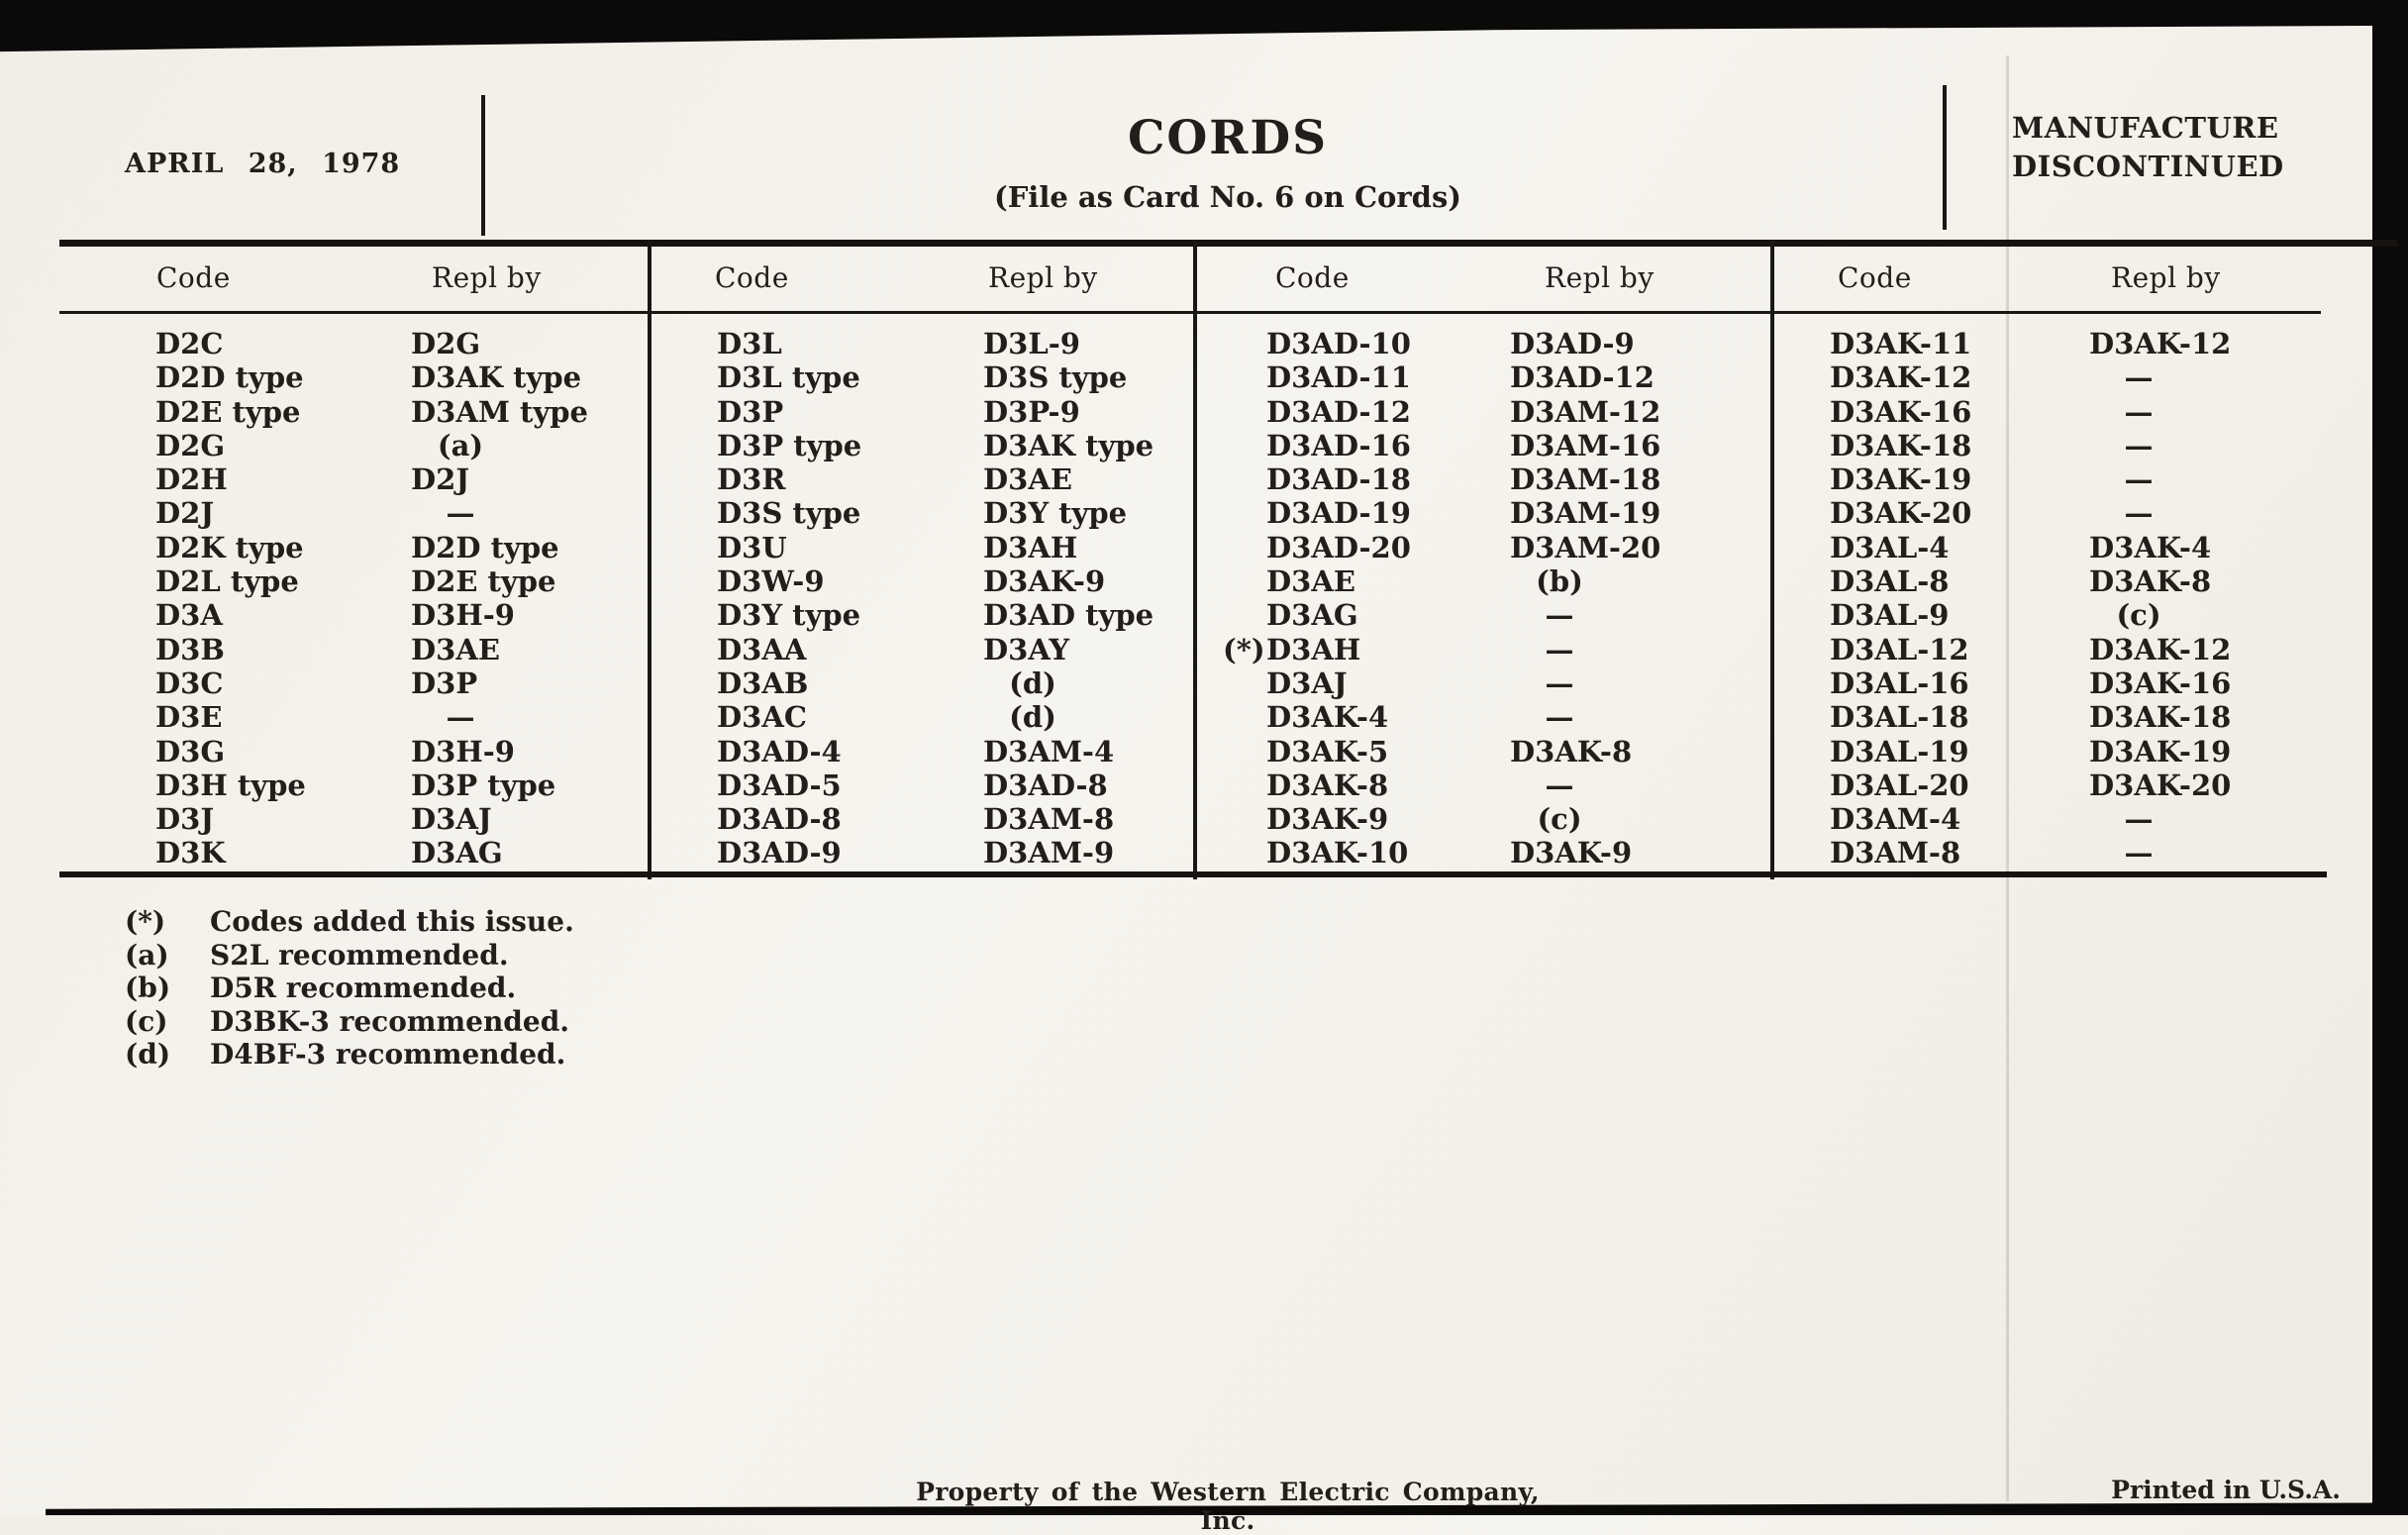 The height and width of the screenshot is (1535, 2408). Describe the element at coordinates (1313, 649) in the screenshot. I see `code-cell: D3AH` at that location.